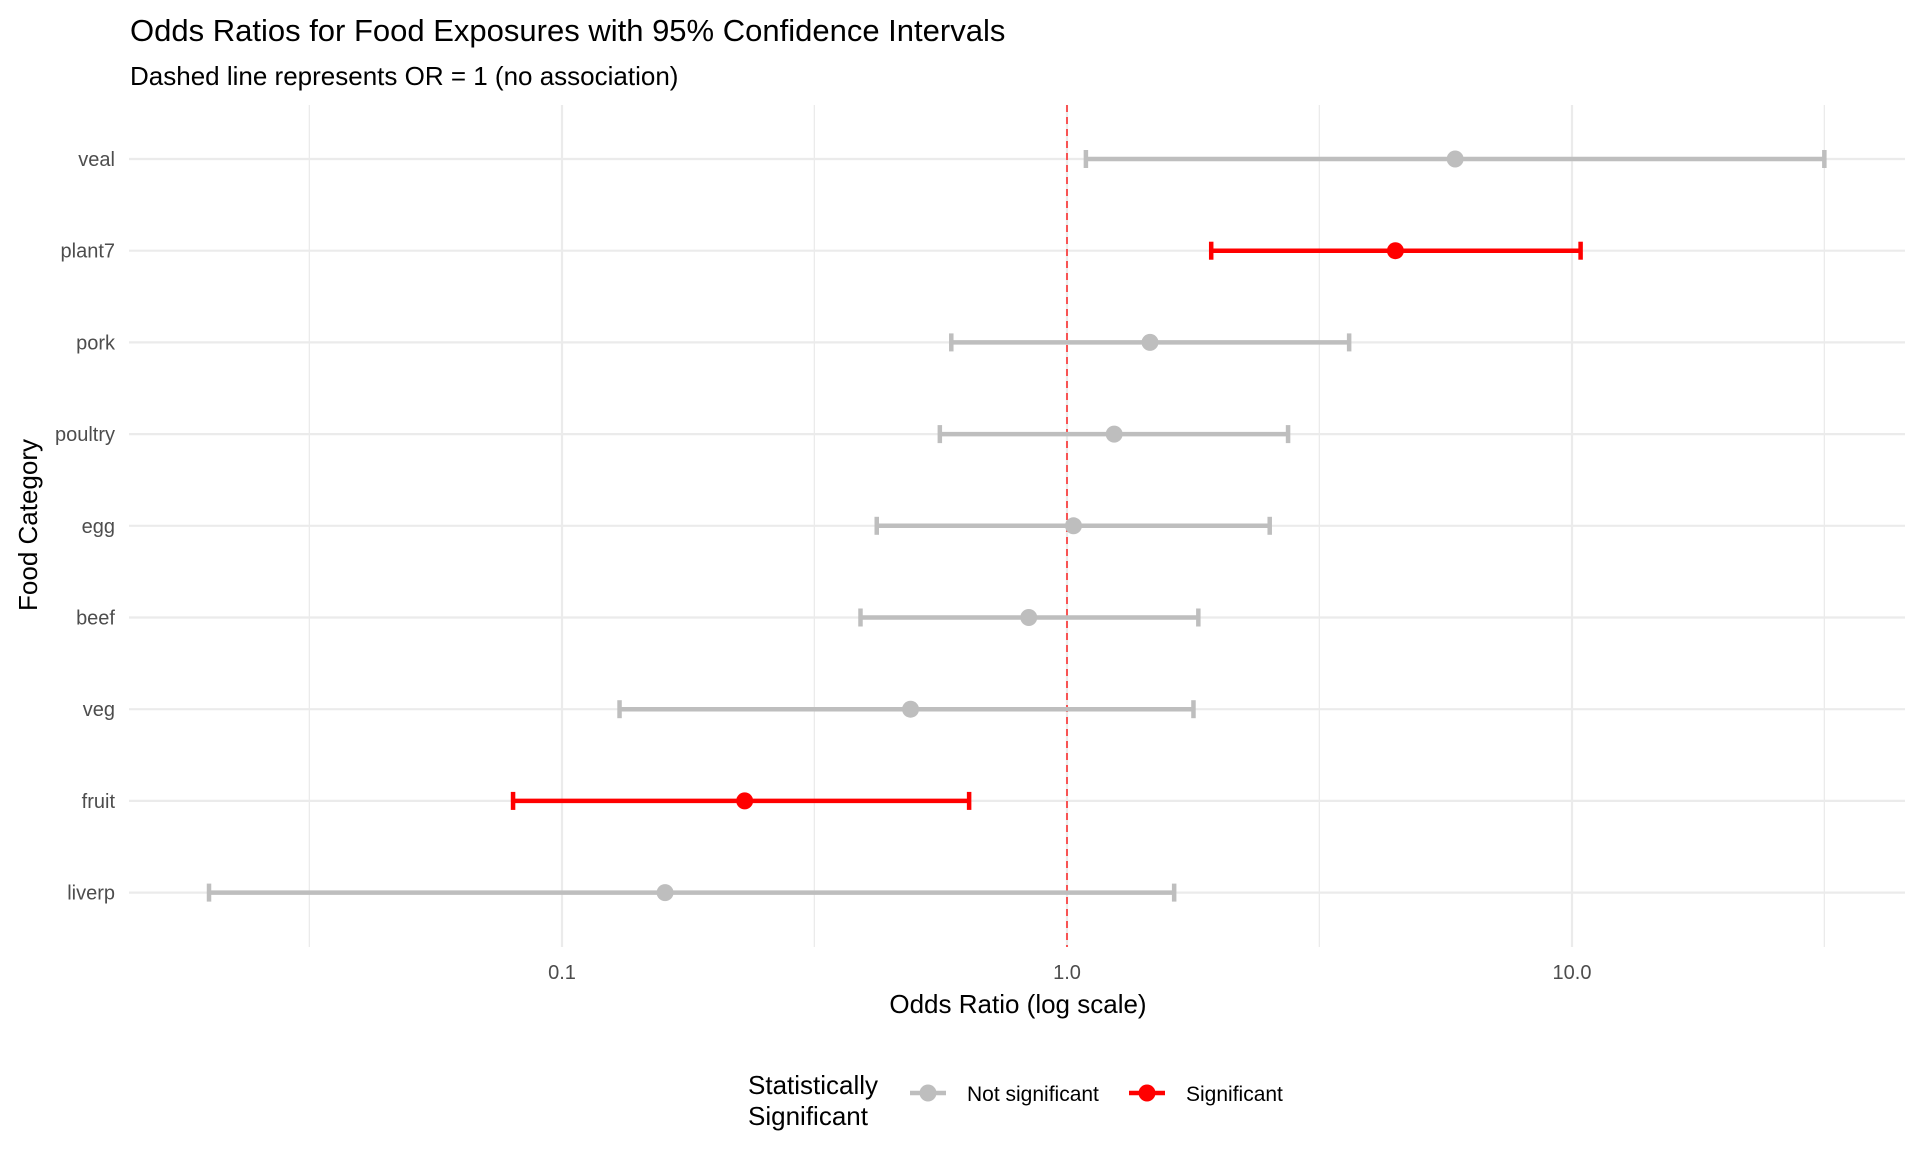 The image size is (1920, 1152). Describe the element at coordinates (98, 527) in the screenshot. I see `y-tick-label-egg: egg` at that location.